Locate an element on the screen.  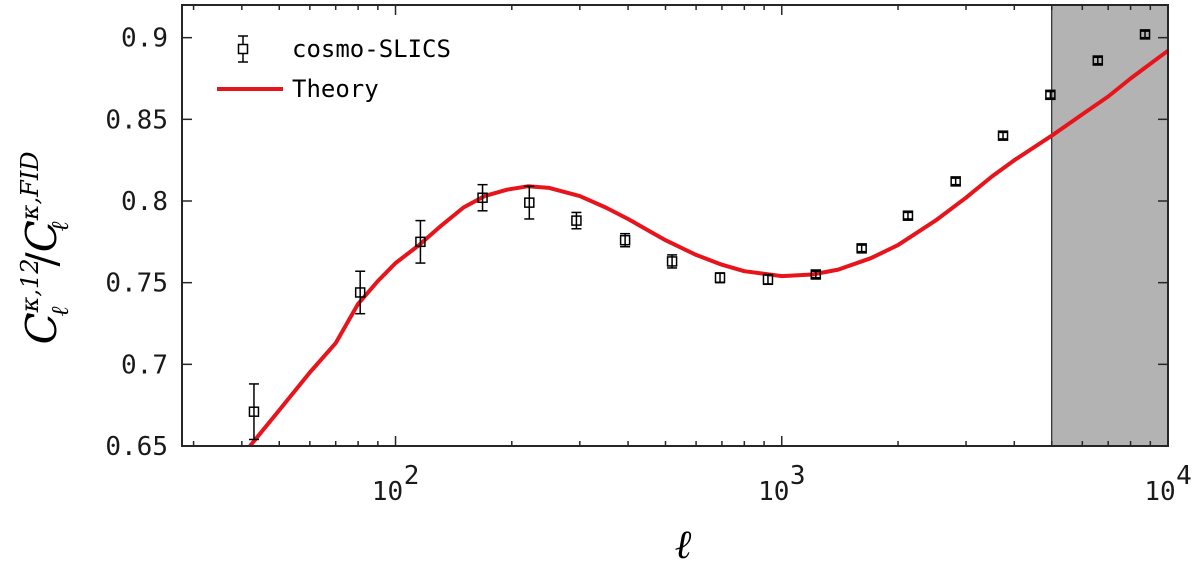
y-tick-label: 0.7 is located at coordinates (144, 365).